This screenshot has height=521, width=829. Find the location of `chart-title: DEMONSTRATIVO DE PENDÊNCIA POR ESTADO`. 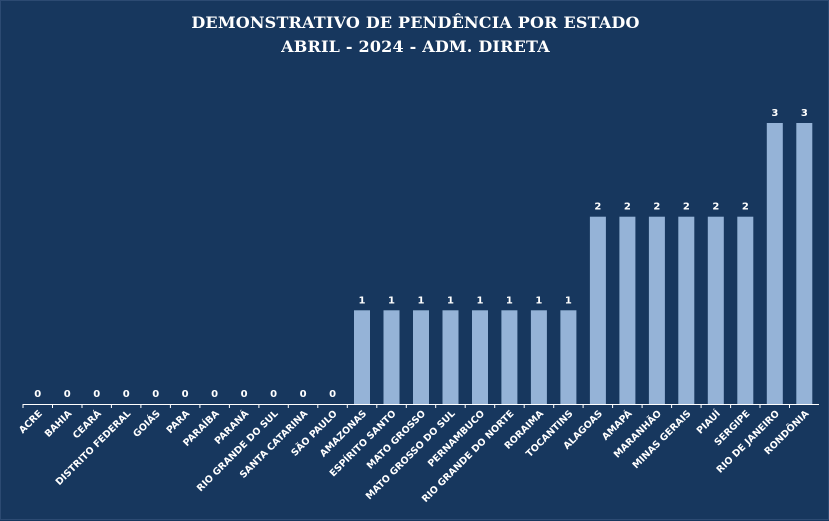

chart-title: DEMONSTRATIVO DE PENDÊNCIA POR ESTADO is located at coordinates (415, 22).